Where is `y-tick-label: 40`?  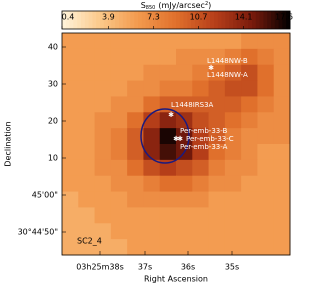 y-tick-label: 40 is located at coordinates (53, 47).